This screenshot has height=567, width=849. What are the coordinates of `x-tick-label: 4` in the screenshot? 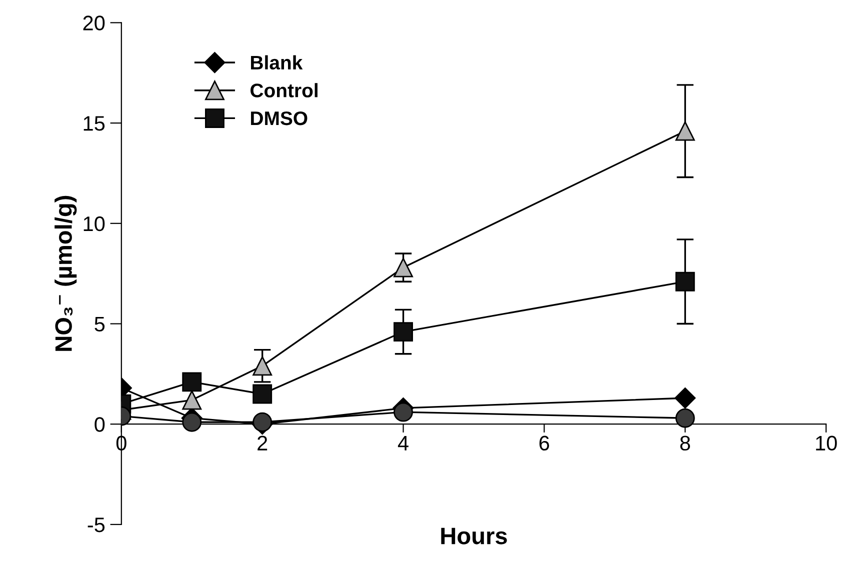 It's located at (403, 443).